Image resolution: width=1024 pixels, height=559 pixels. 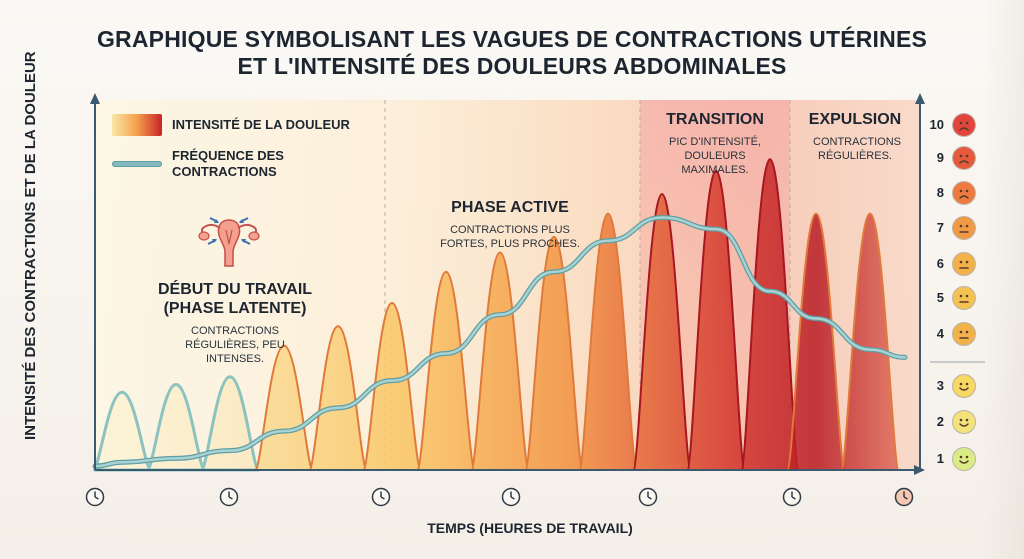 I want to click on phase-transition-desc: PIC D'INTENSITÉ, DOULEURS MAXIMALES., so click(x=715, y=156).